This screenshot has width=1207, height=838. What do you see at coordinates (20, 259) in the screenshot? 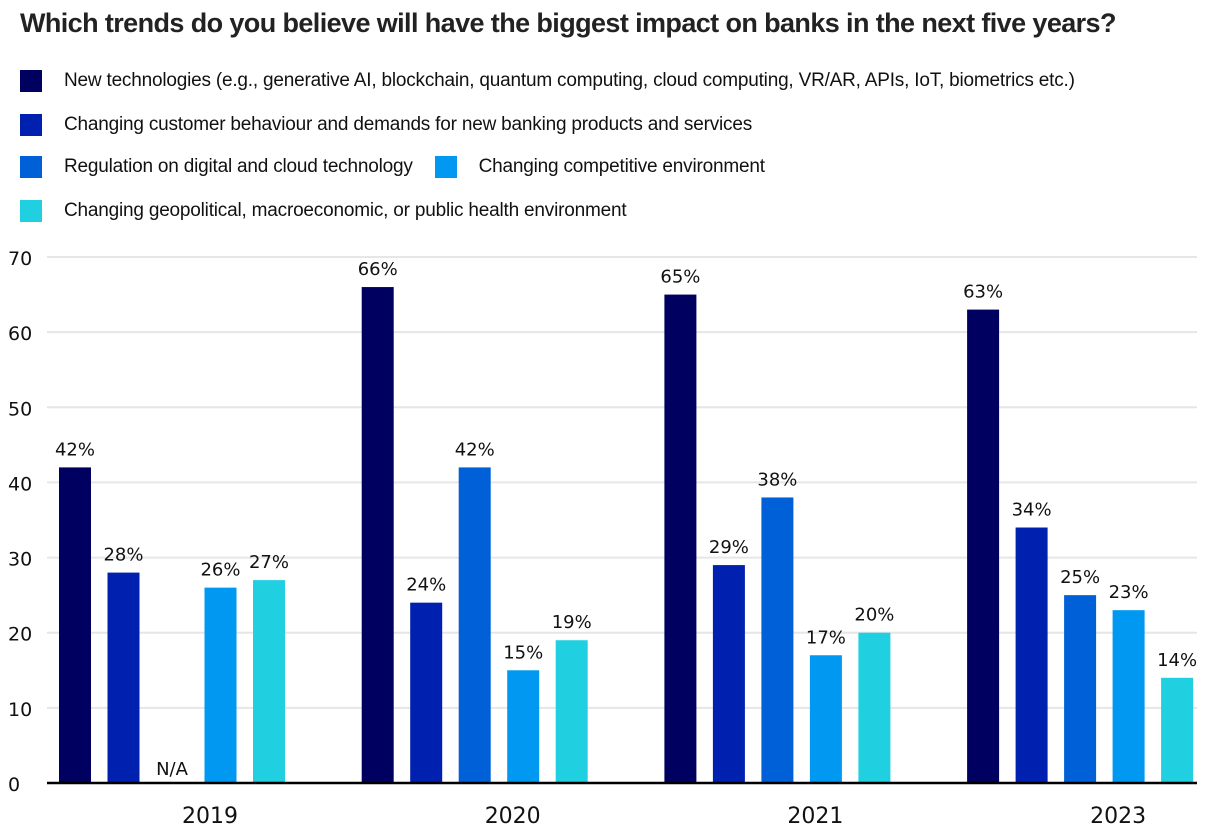
I see `y-tick-label: 70` at bounding box center [20, 259].